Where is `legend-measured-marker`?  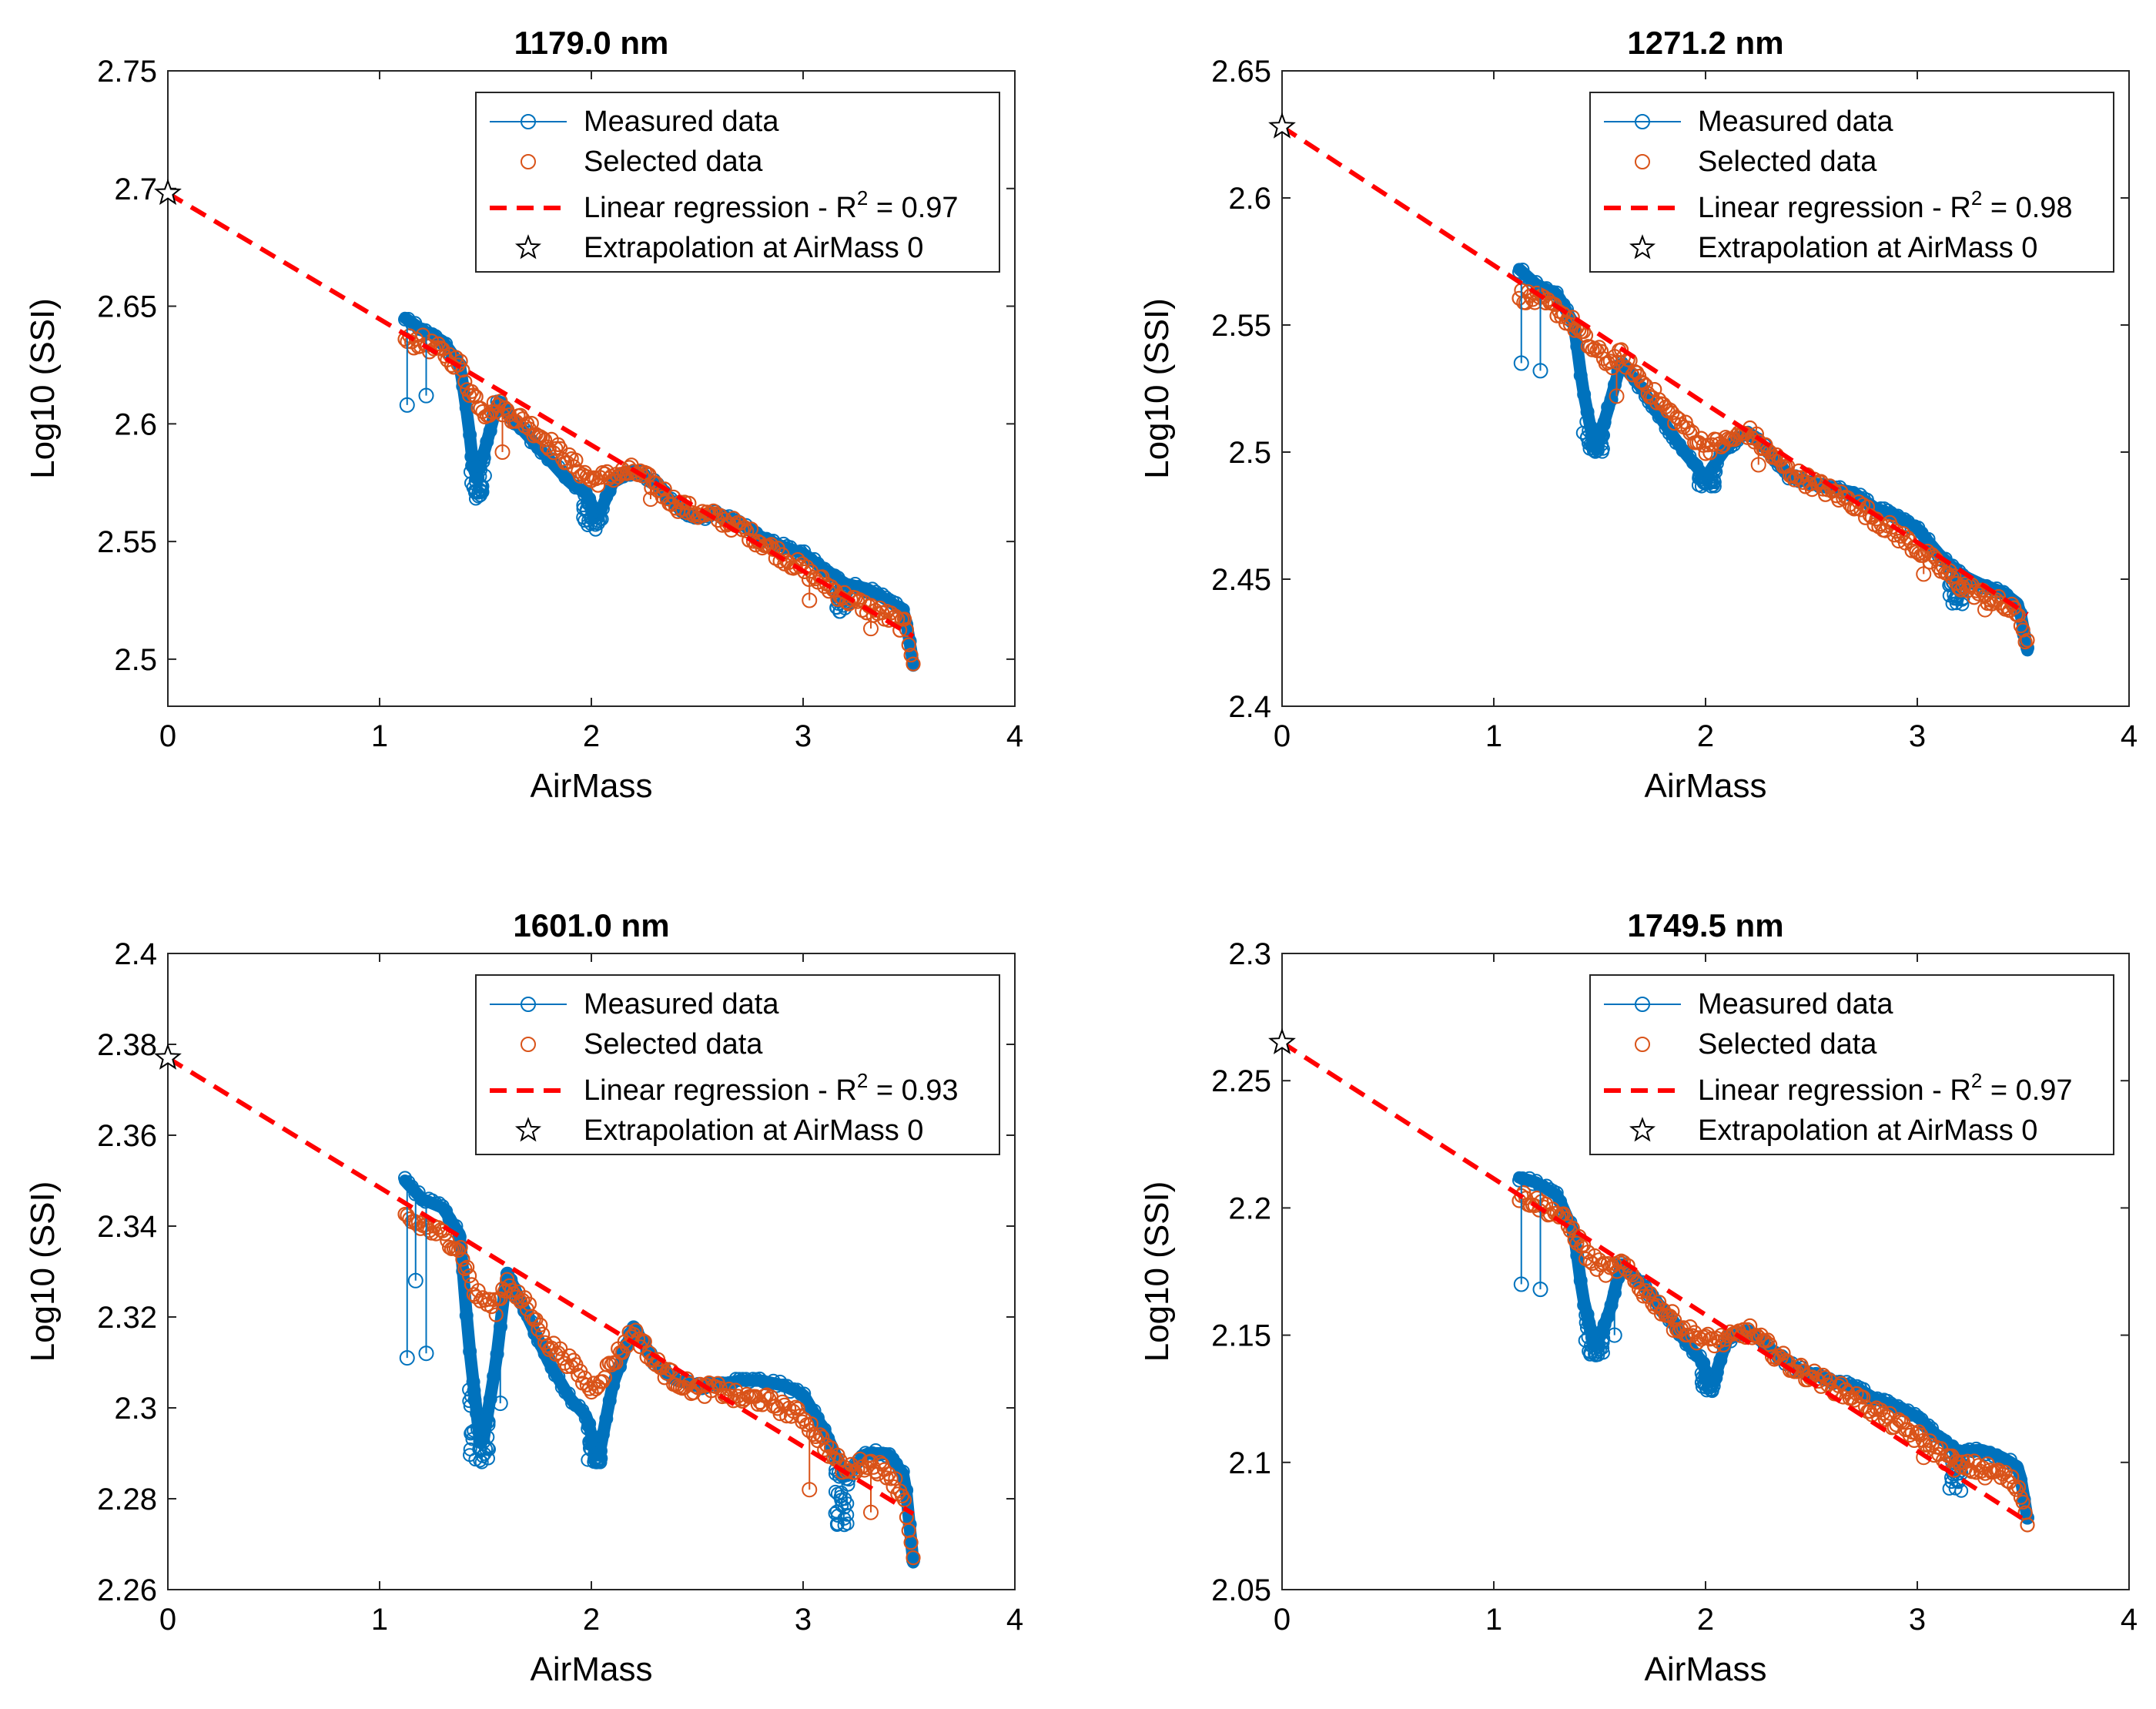
legend-measured-marker is located at coordinates (528, 121).